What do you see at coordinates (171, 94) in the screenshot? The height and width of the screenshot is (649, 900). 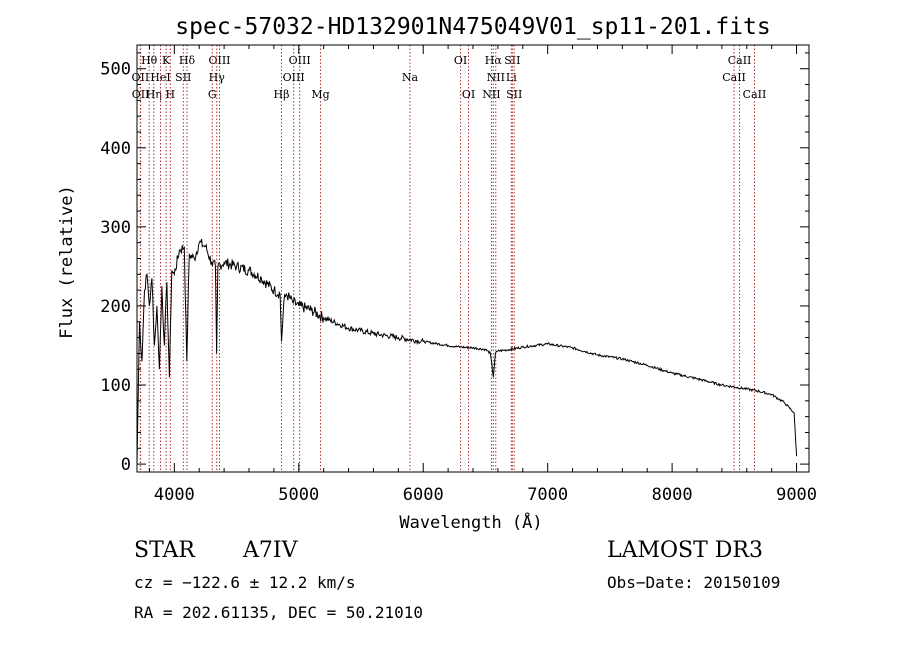 I see `line-marker-label: H` at bounding box center [171, 94].